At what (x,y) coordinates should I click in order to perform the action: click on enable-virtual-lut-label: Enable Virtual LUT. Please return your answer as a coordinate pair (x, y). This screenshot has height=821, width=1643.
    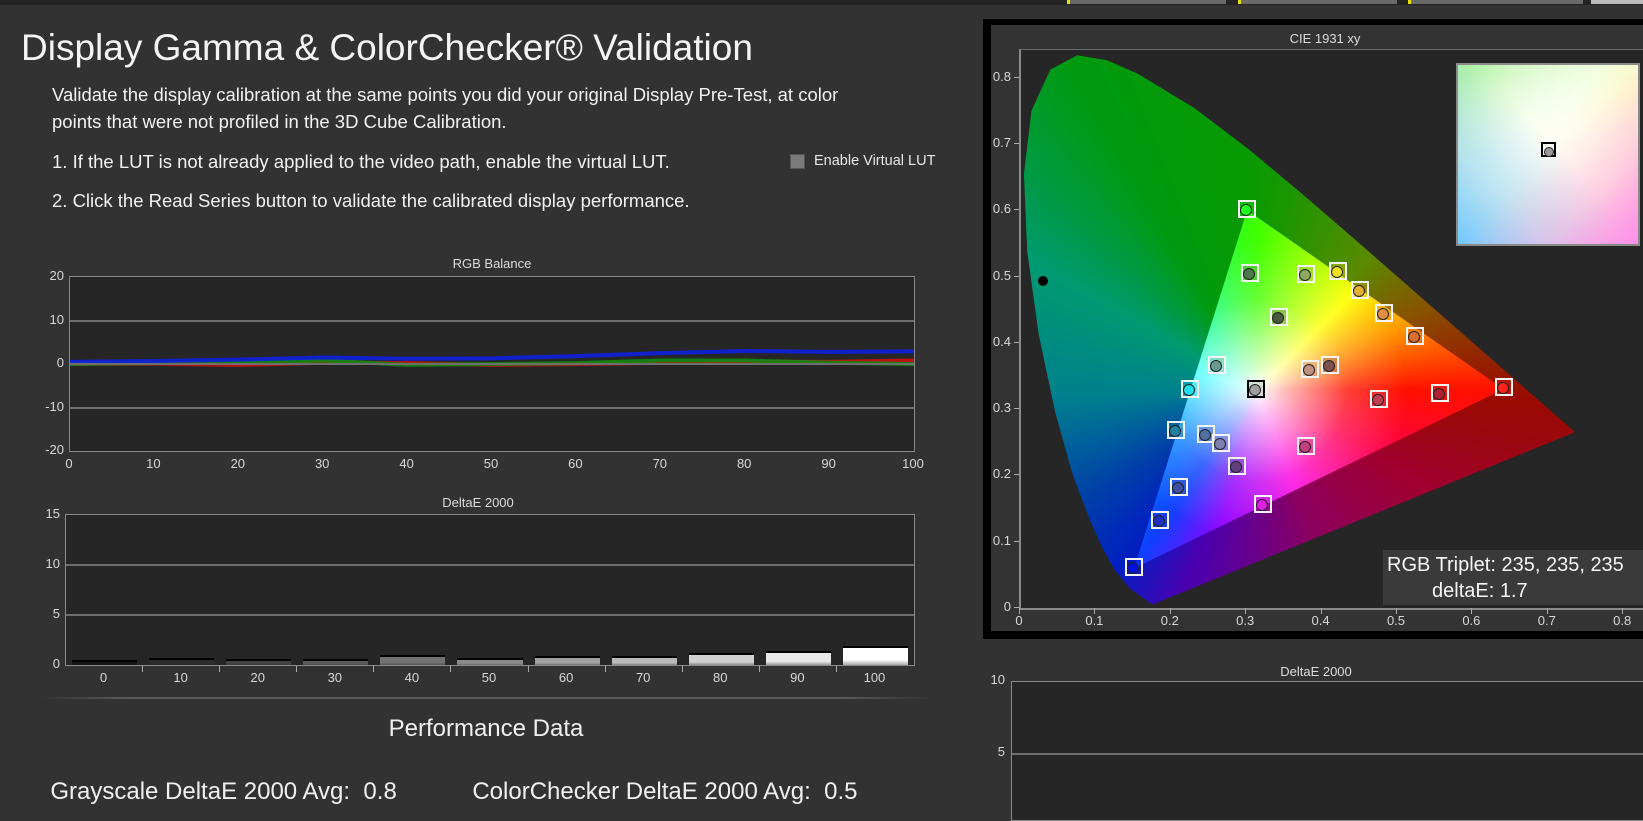
    Looking at the image, I should click on (875, 161).